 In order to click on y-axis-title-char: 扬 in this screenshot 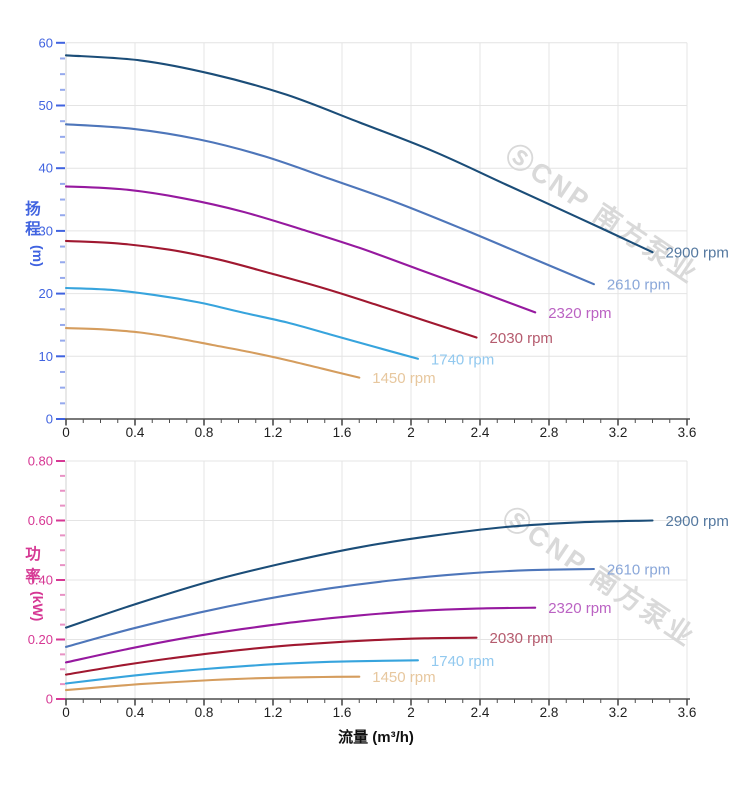, I will do `click(33, 208)`.